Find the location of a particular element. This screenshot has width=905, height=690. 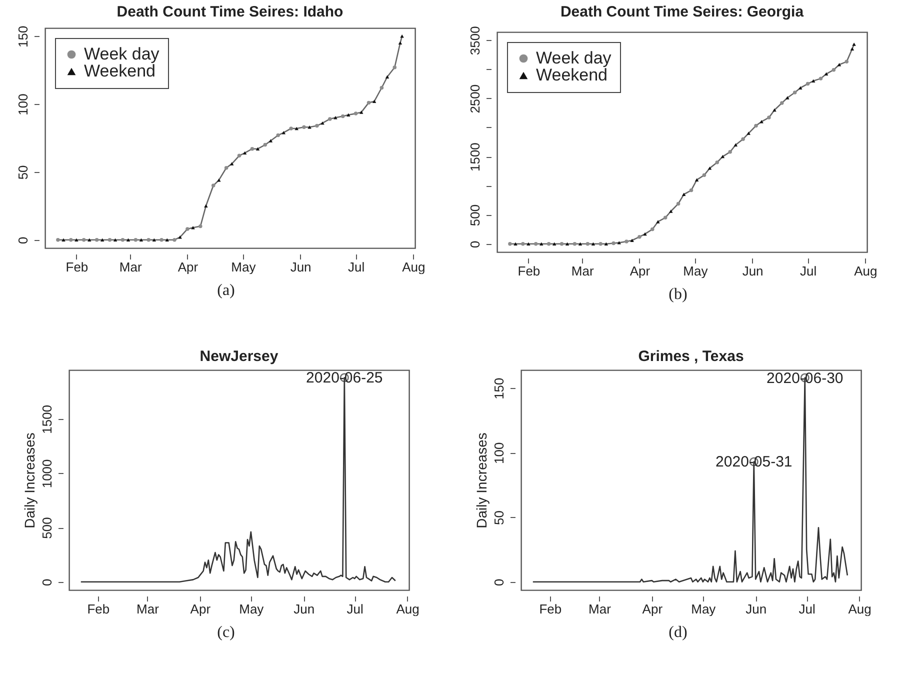

text: (c) is located at coordinates (226, 633).